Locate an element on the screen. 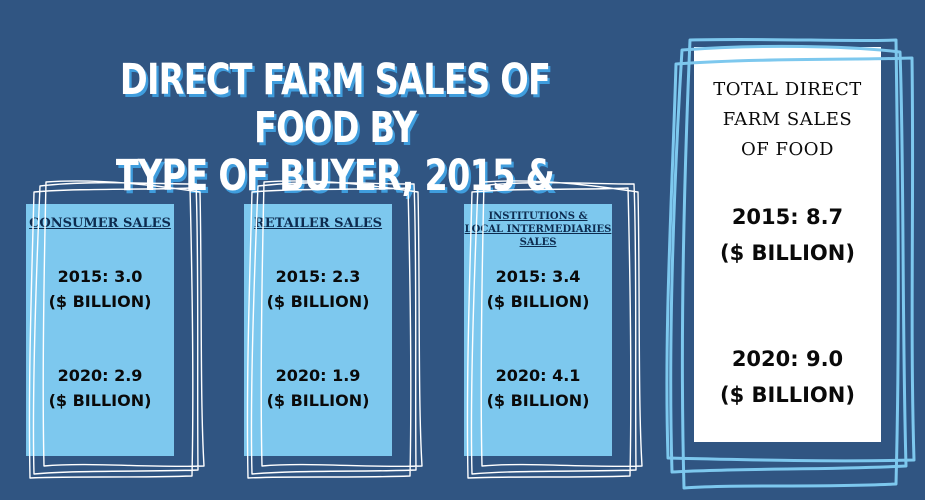 Image resolution: width=925 pixels, height=500 pixels. institutions-heading-line-3: SALES is located at coordinates (538, 242).